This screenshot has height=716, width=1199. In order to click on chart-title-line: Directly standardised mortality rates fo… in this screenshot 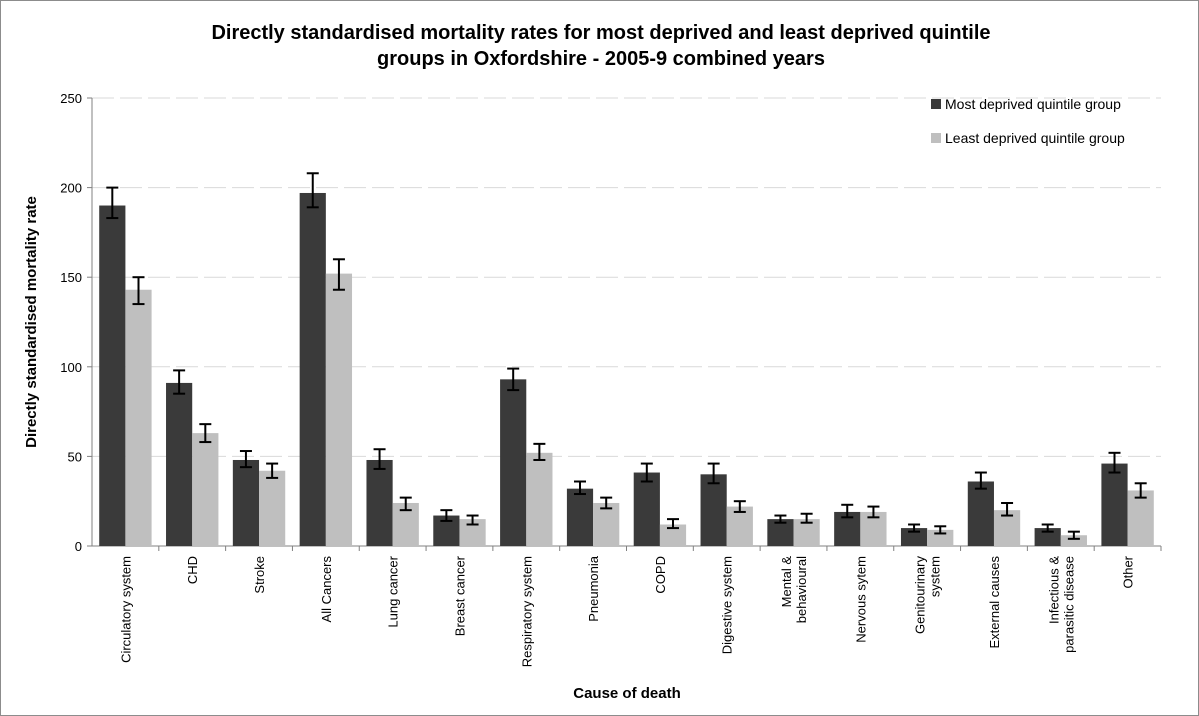, I will do `click(600, 33)`.